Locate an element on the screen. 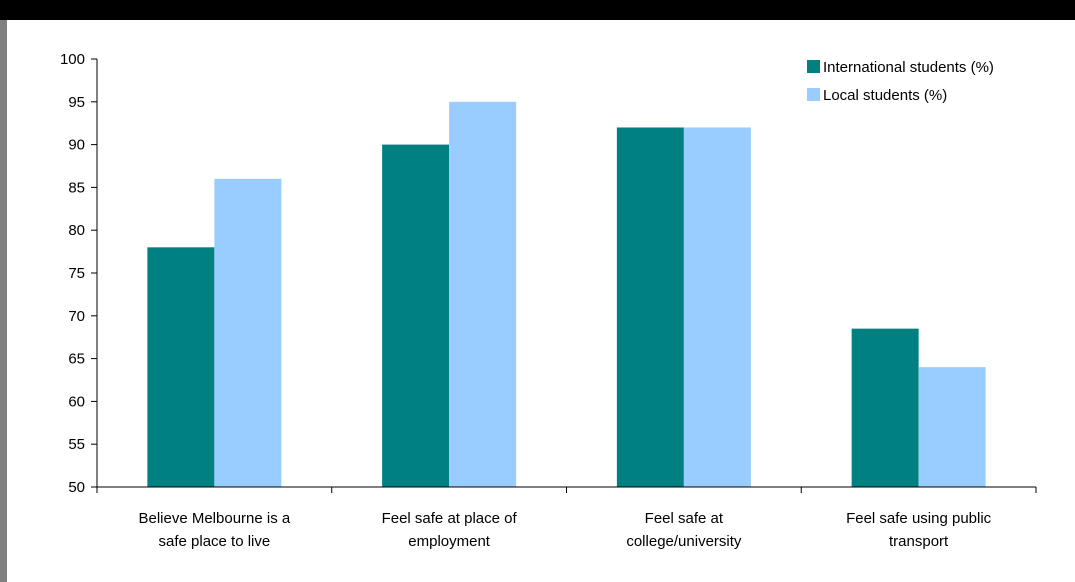  y-tick-label: 95 is located at coordinates (76, 102).